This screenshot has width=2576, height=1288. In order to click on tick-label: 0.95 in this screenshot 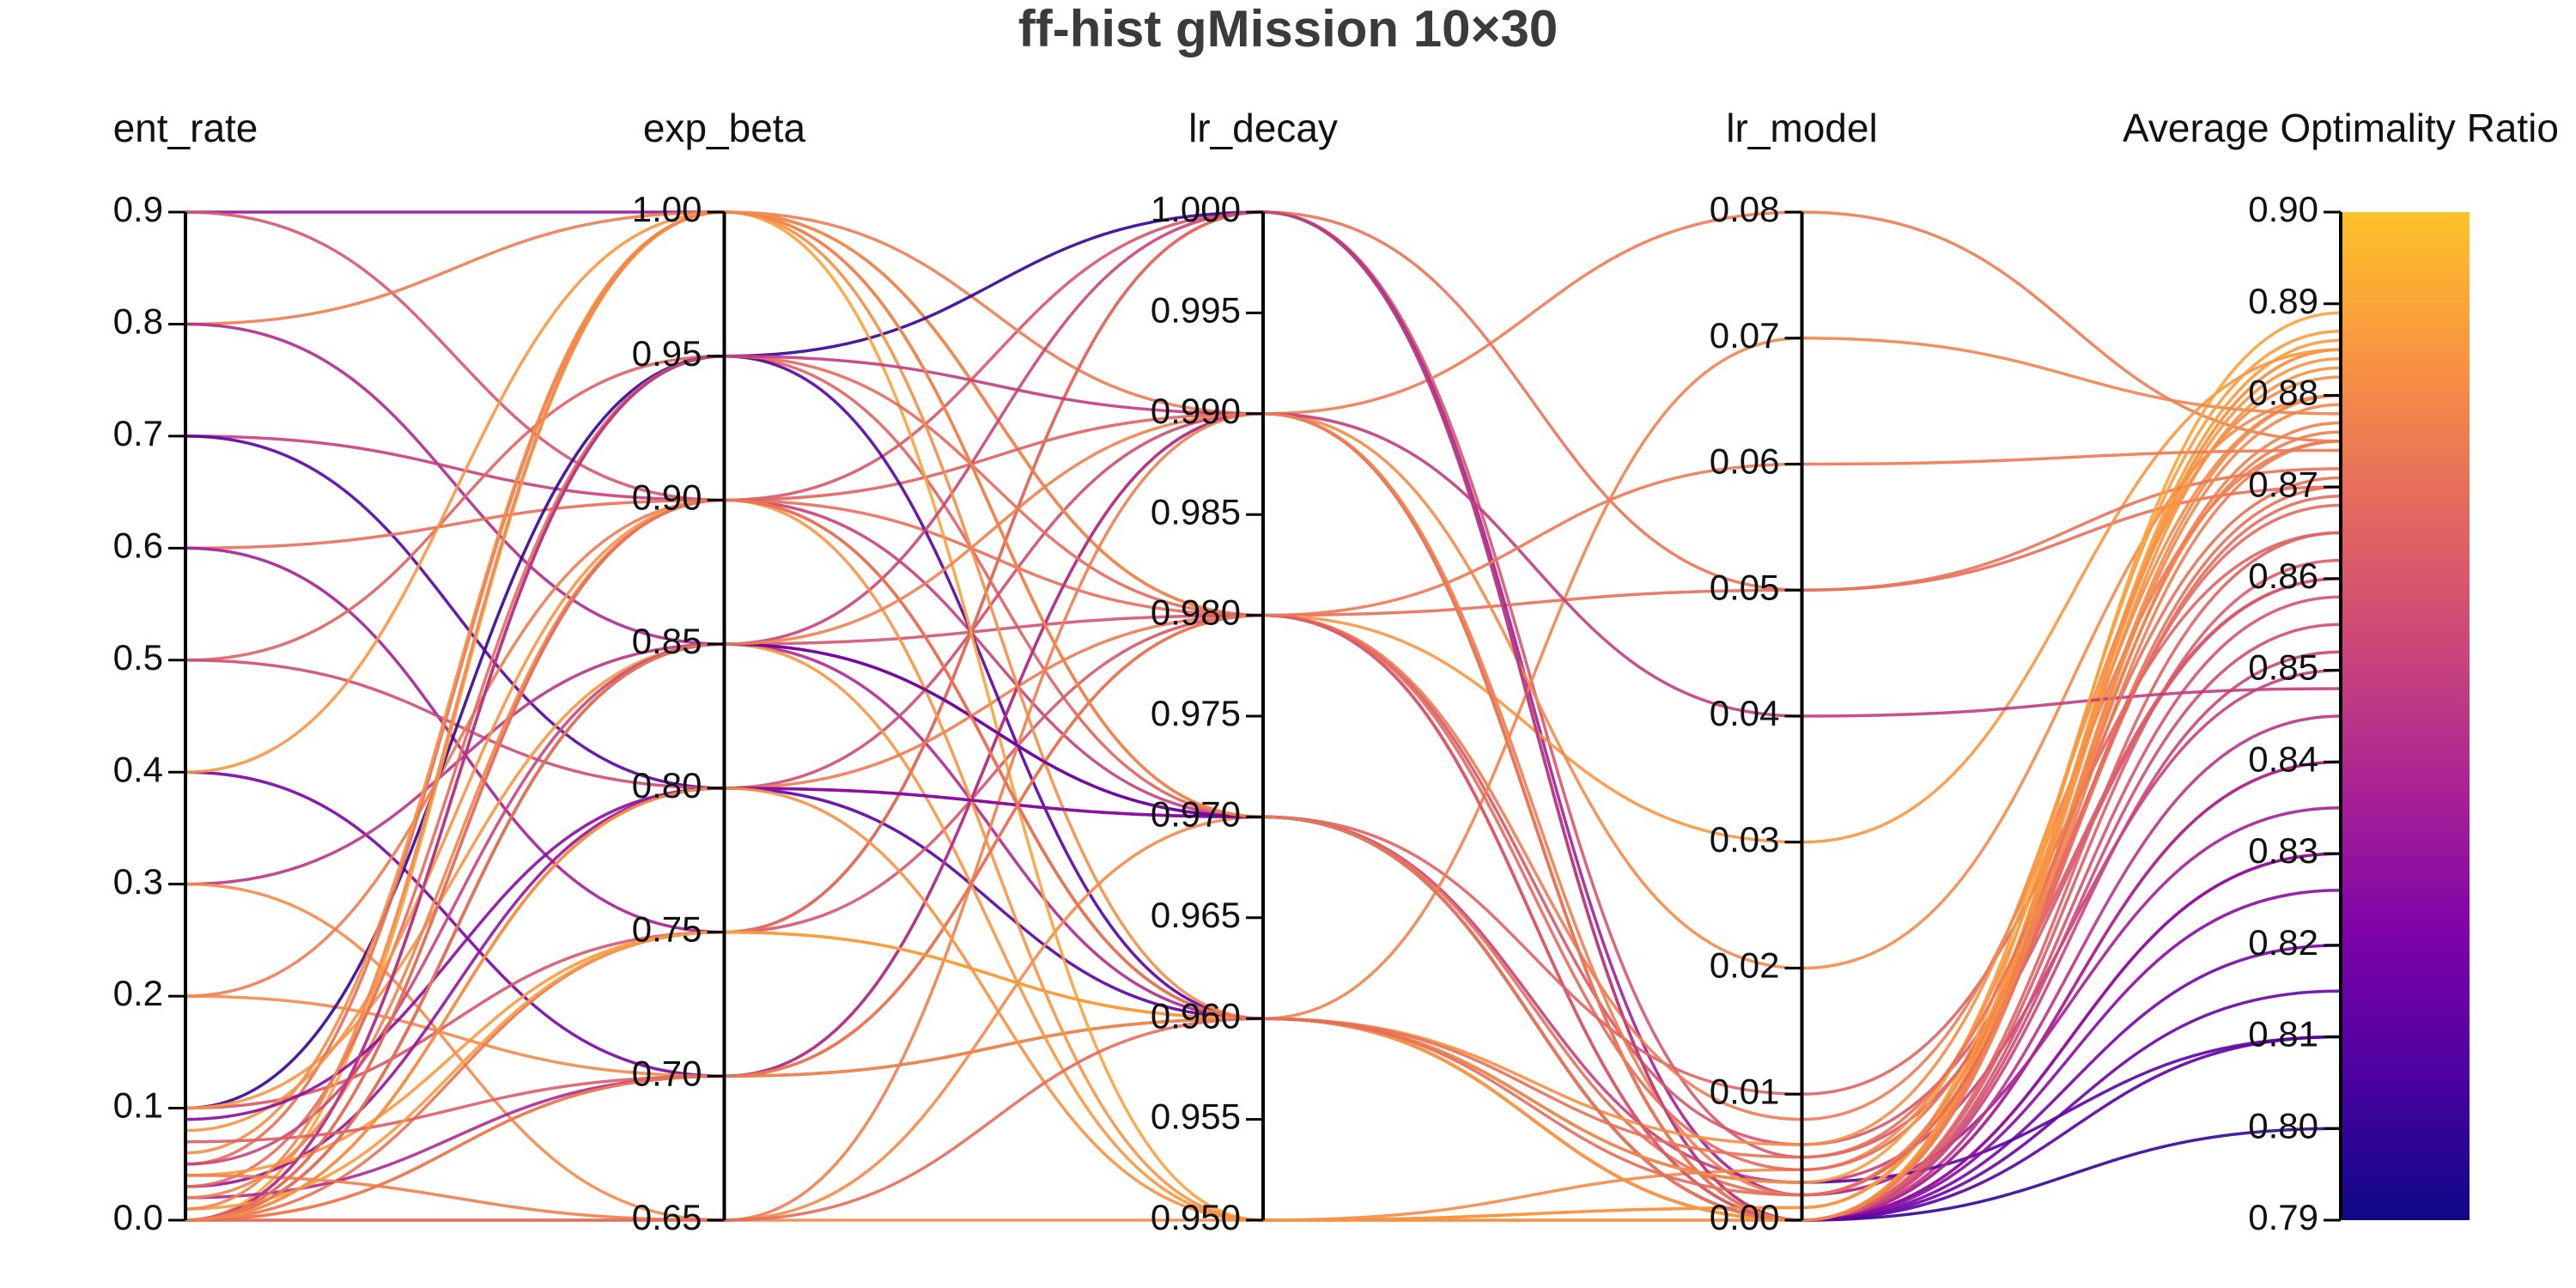, I will do `click(667, 354)`.